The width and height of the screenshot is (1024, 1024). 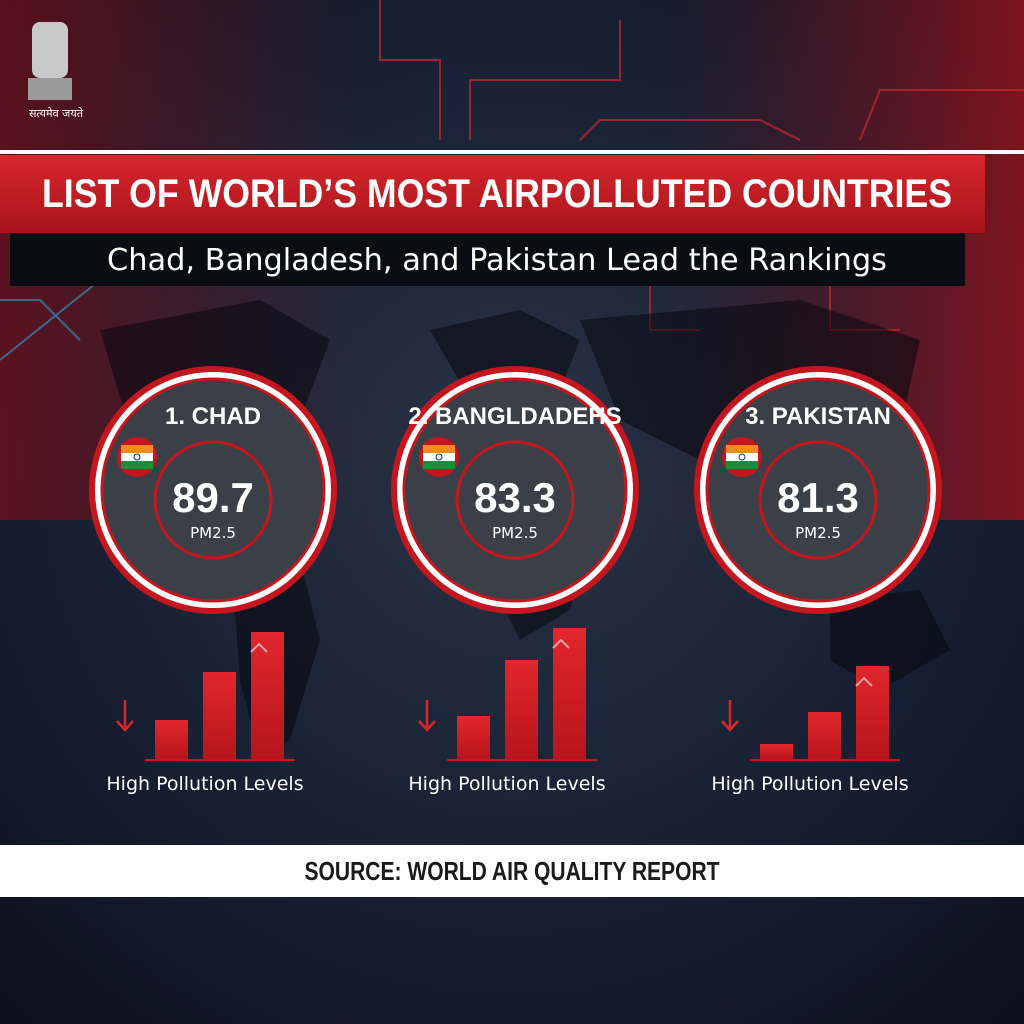 I want to click on banner-rule, so click(x=512, y=152).